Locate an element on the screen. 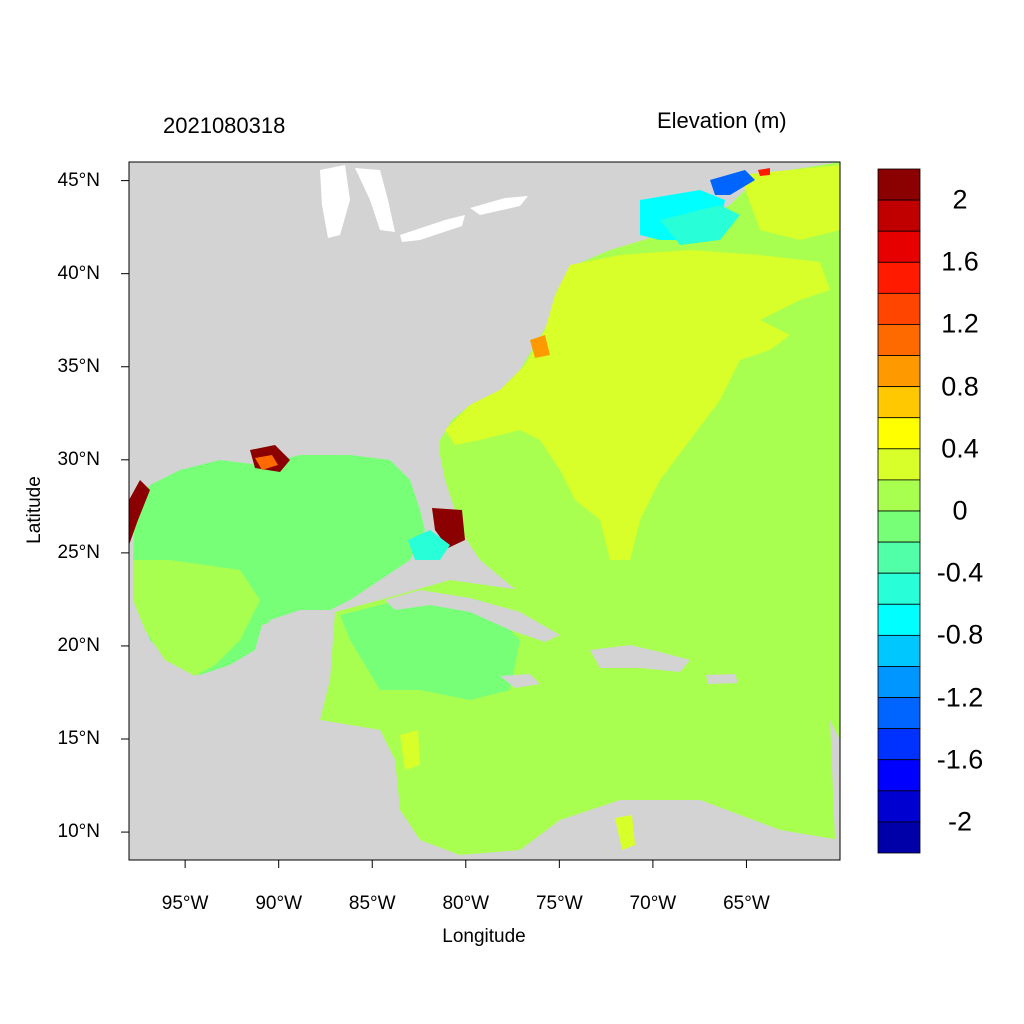  colorbar-label: 2 is located at coordinates (960, 199).